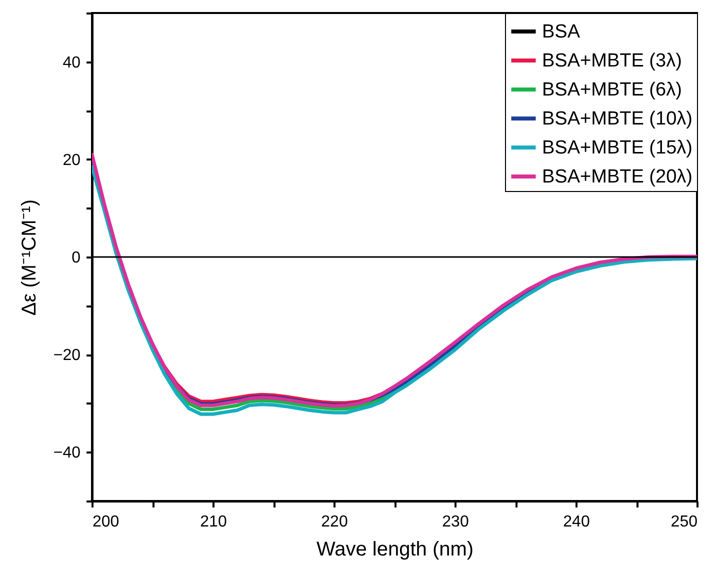 The image size is (717, 578). Describe the element at coordinates (612, 90) in the screenshot. I see `legend-label: BSA+MBTE (6λ)` at that location.